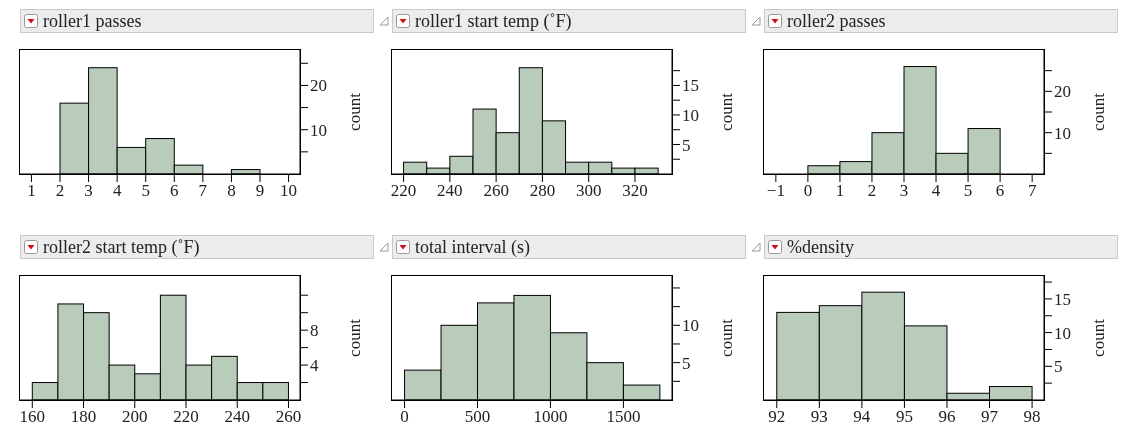 The width and height of the screenshot is (1135, 441). Describe the element at coordinates (904, 417) in the screenshot. I see `x-tick-label: 95` at that location.